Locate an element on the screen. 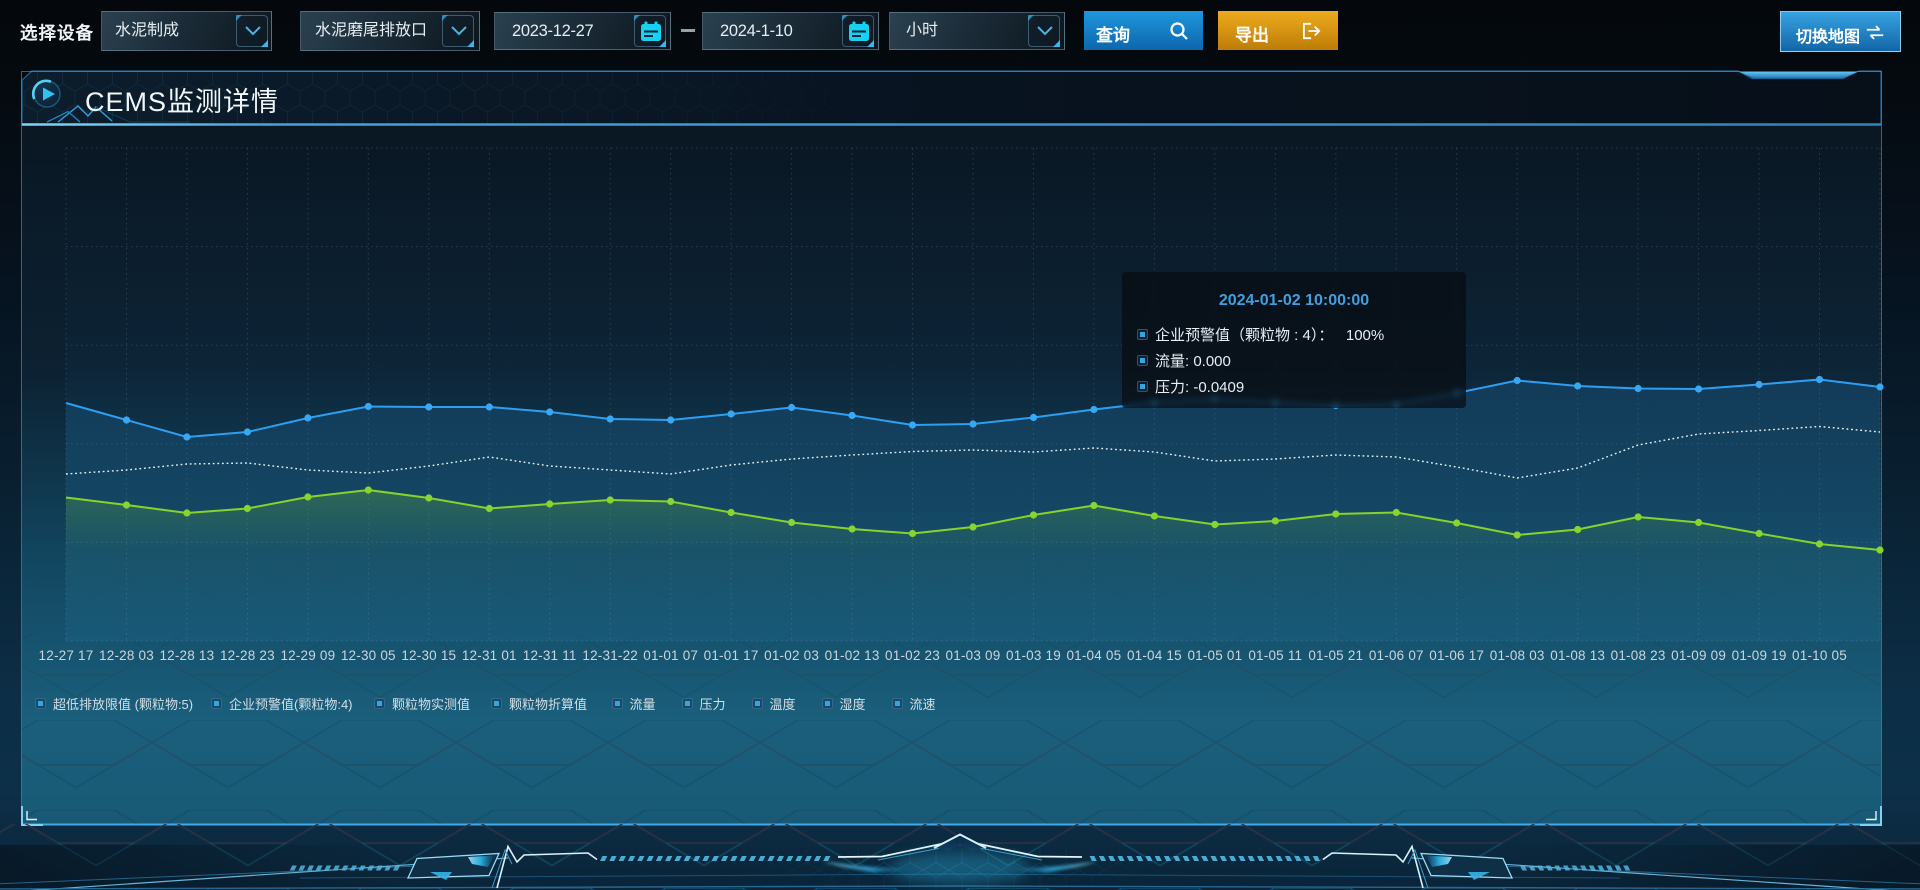  svg-text: 01-09 19 is located at coordinates (1759, 655).